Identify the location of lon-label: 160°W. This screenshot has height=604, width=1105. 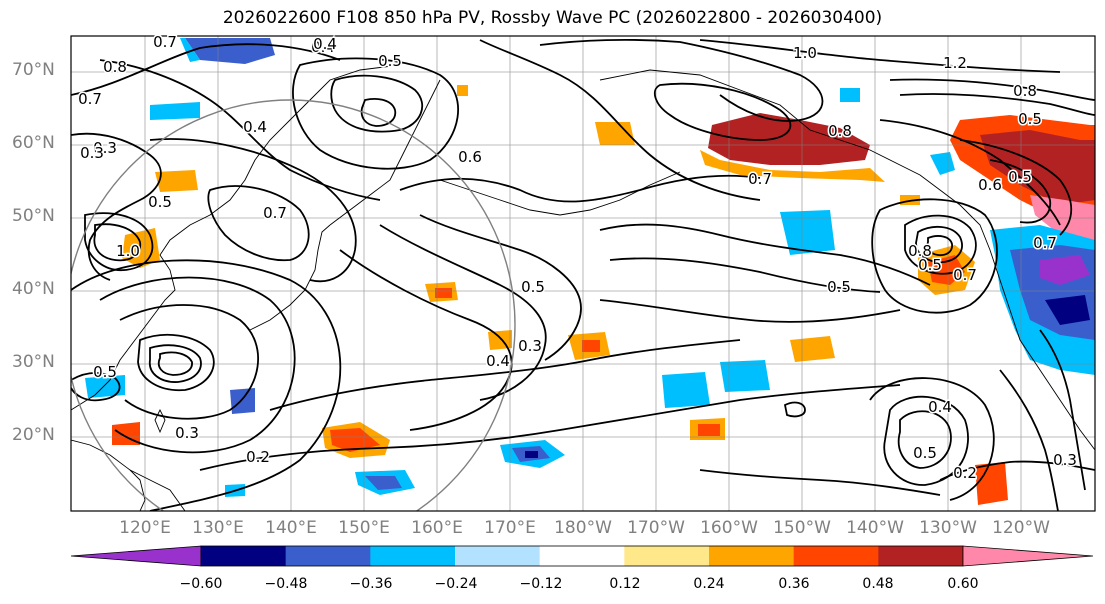
(729, 528).